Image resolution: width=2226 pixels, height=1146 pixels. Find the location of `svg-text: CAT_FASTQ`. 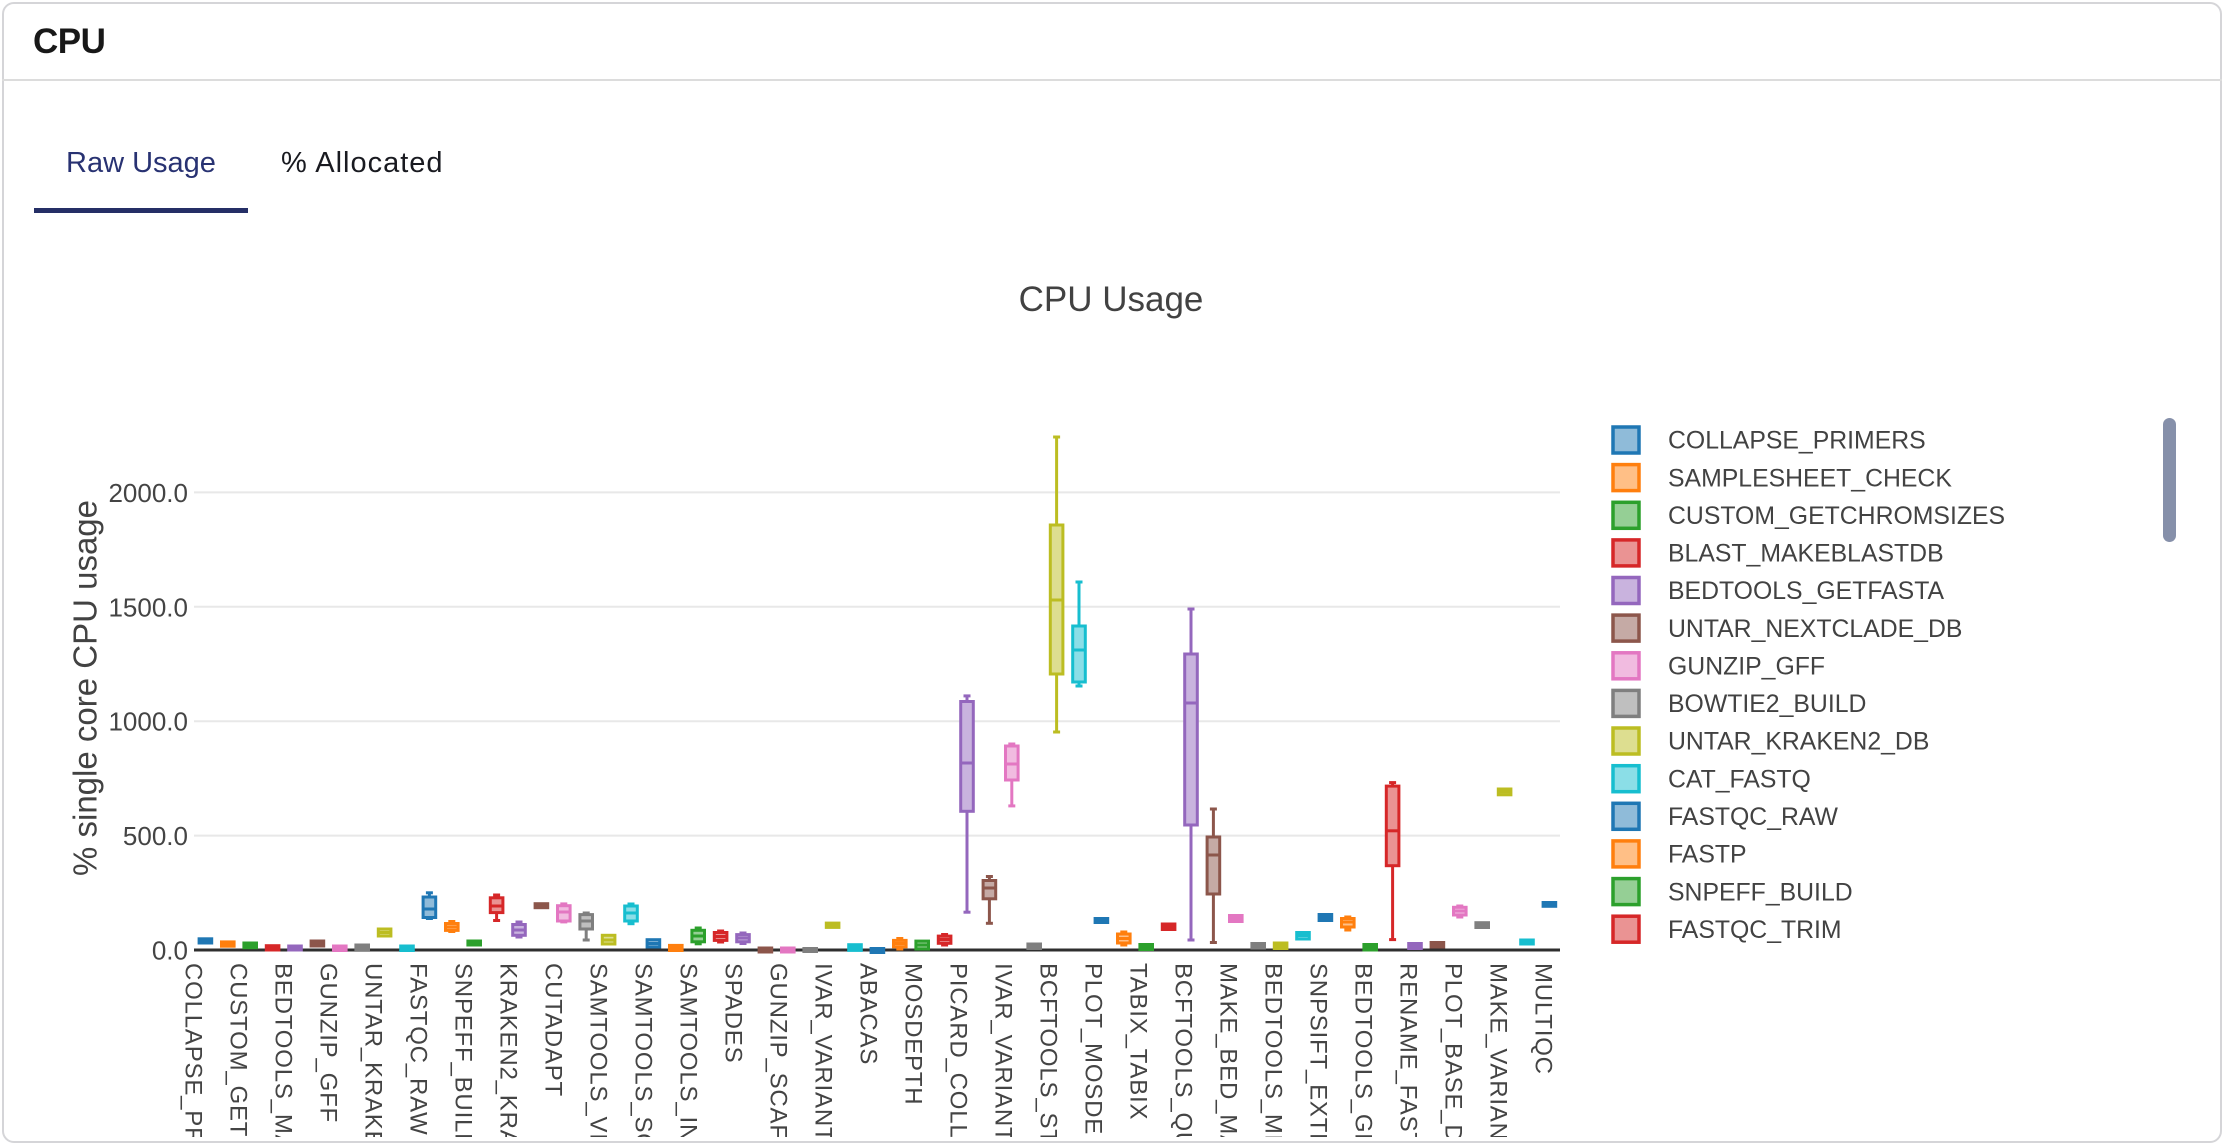

svg-text: CAT_FASTQ is located at coordinates (1739, 779).